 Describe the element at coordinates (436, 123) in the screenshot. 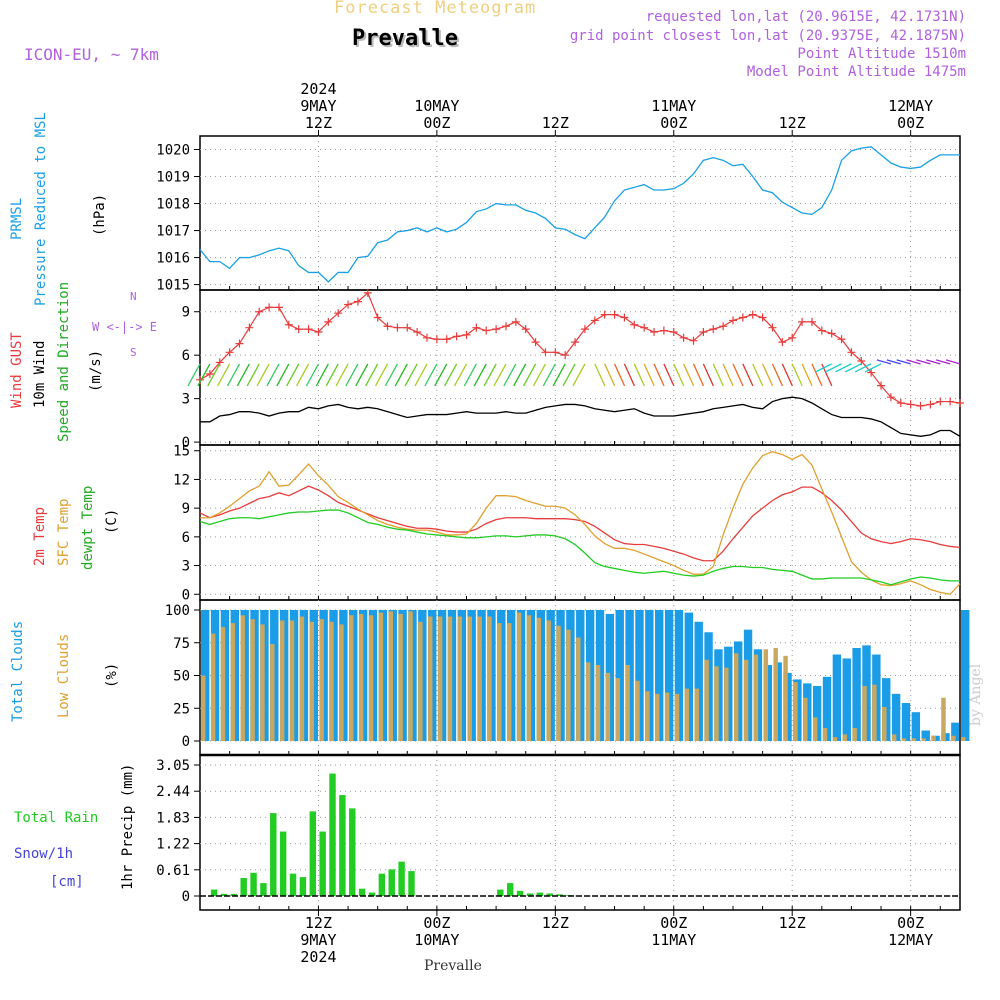

I see `top-time-label: 00Z` at that location.